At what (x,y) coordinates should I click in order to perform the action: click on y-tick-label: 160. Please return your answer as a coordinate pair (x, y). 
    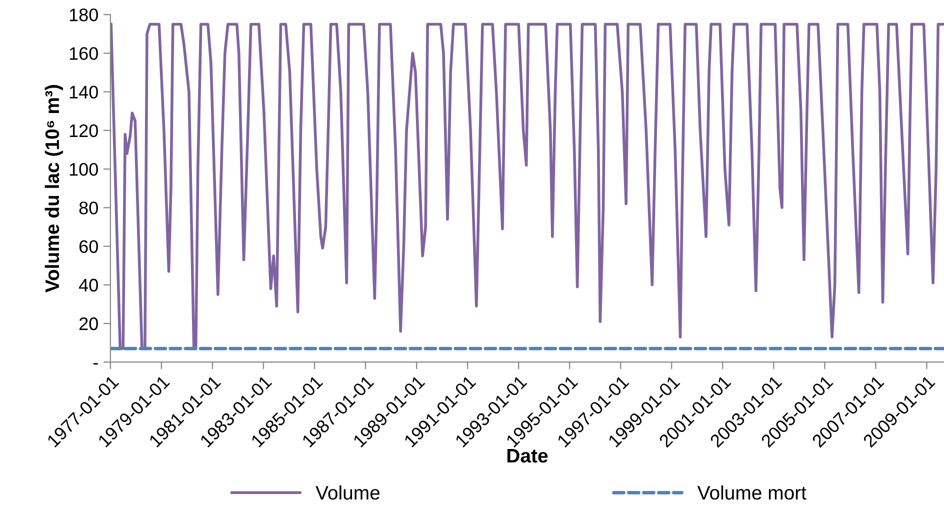
    Looking at the image, I should click on (84, 53).